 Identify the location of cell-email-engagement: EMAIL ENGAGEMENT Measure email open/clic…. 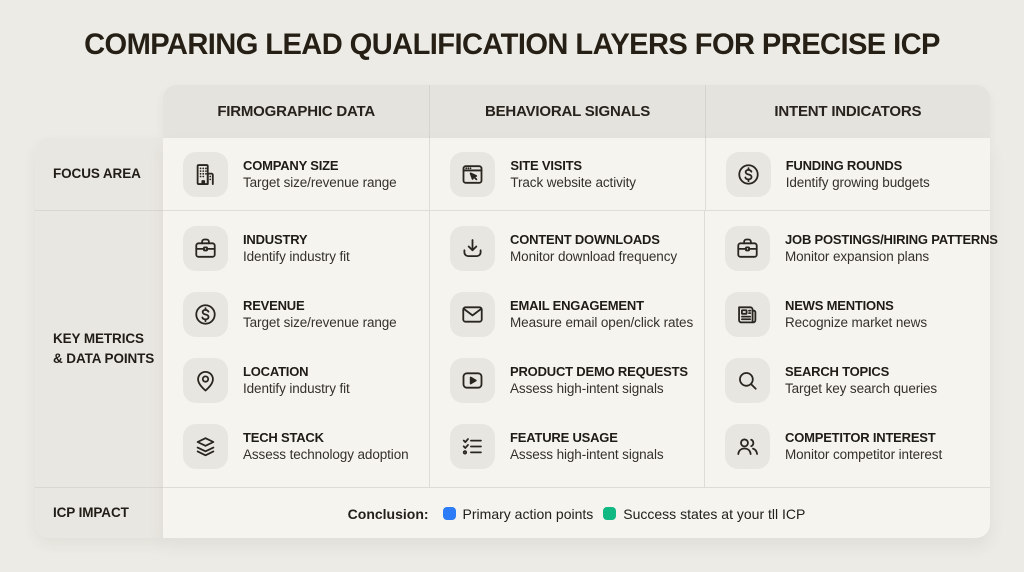
(567, 314).